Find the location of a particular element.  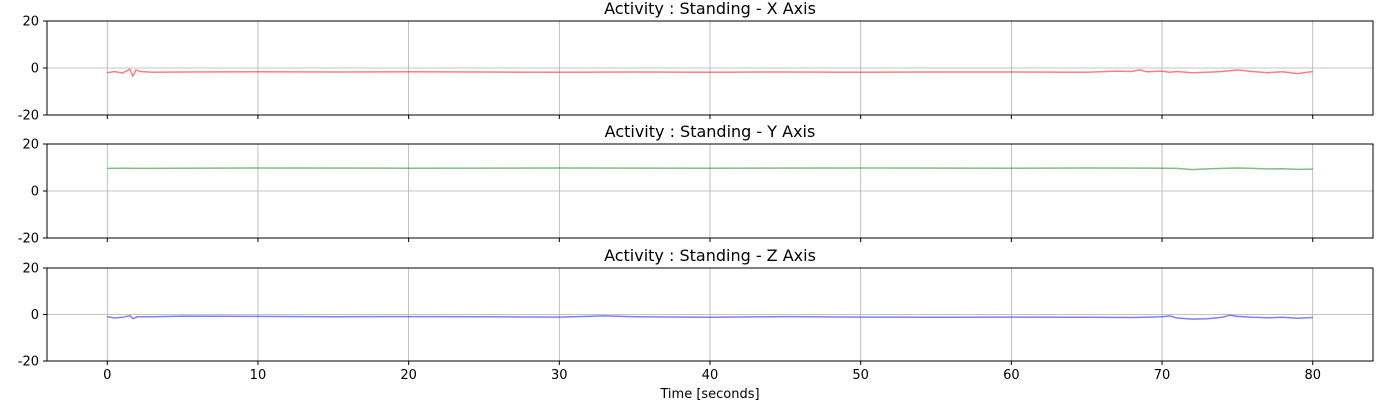

subplot-title: Activity : Standing - X Axis is located at coordinates (710, 9).